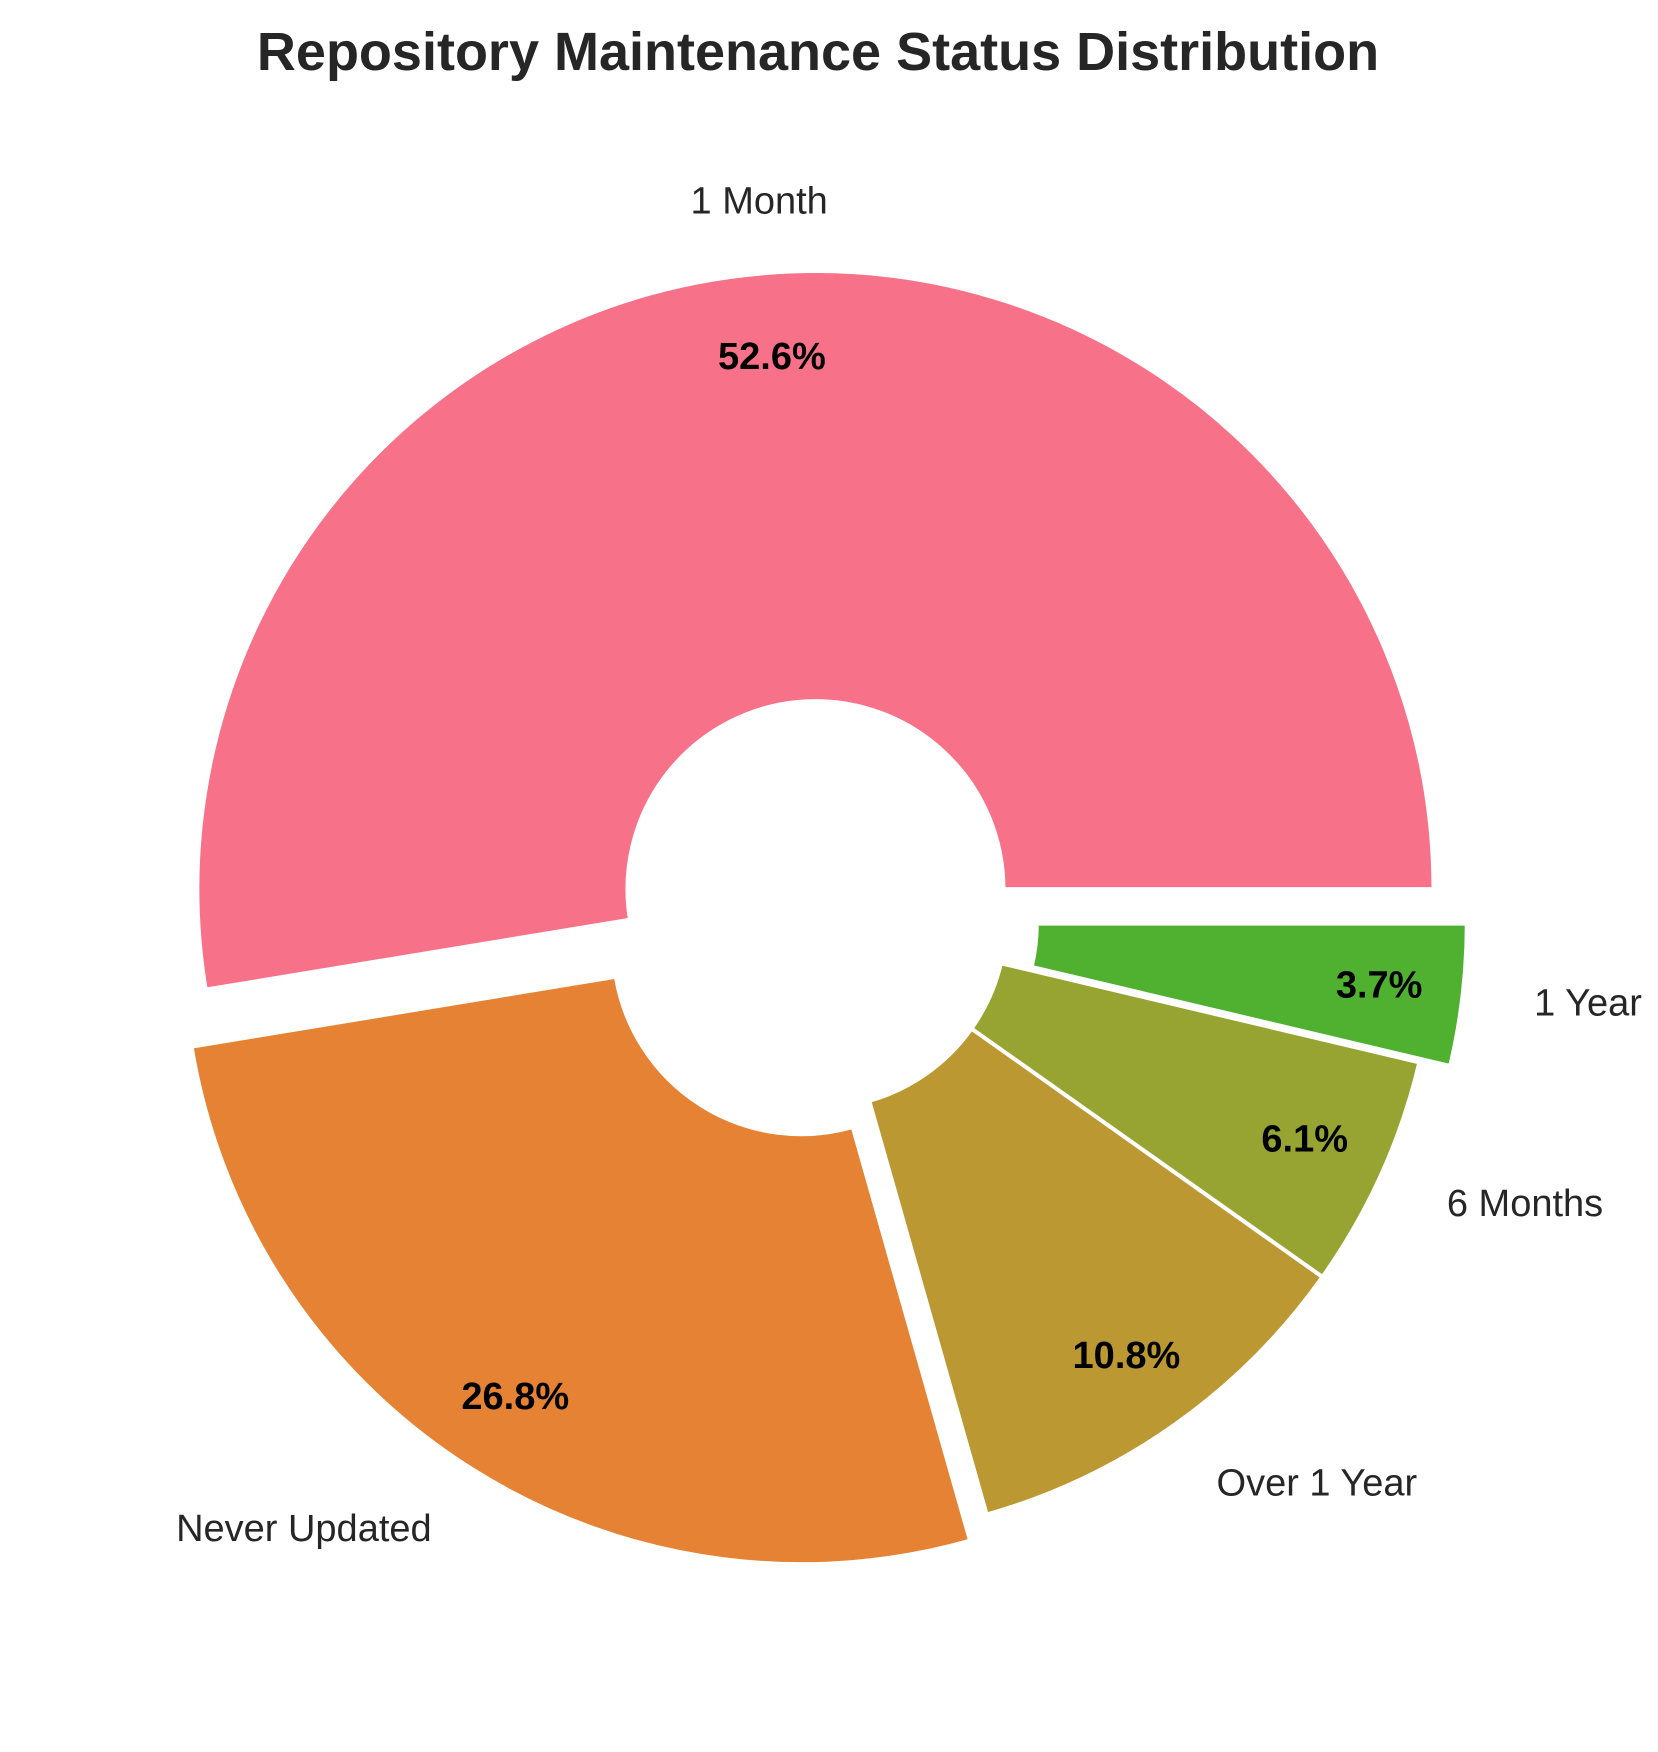 This screenshot has width=1658, height=1752. What do you see at coordinates (1588, 1004) in the screenshot?
I see `category-label-1-year: 1 Year` at bounding box center [1588, 1004].